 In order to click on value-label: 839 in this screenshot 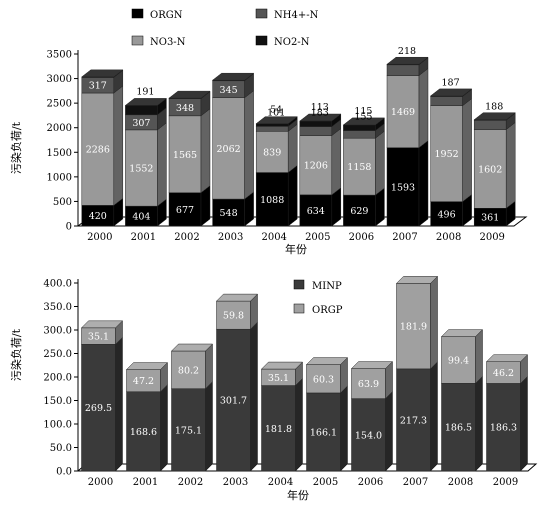, I will do `click(272, 152)`.